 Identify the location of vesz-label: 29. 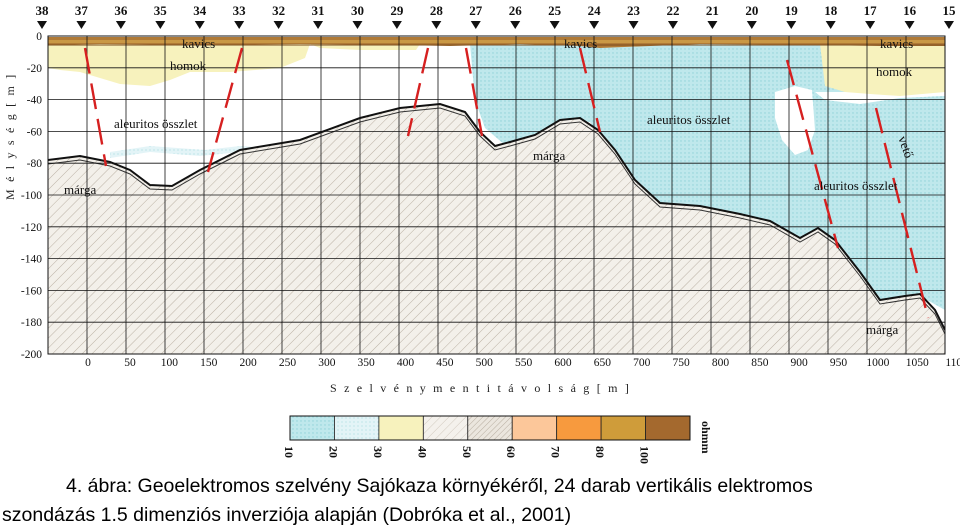
(397, 10).